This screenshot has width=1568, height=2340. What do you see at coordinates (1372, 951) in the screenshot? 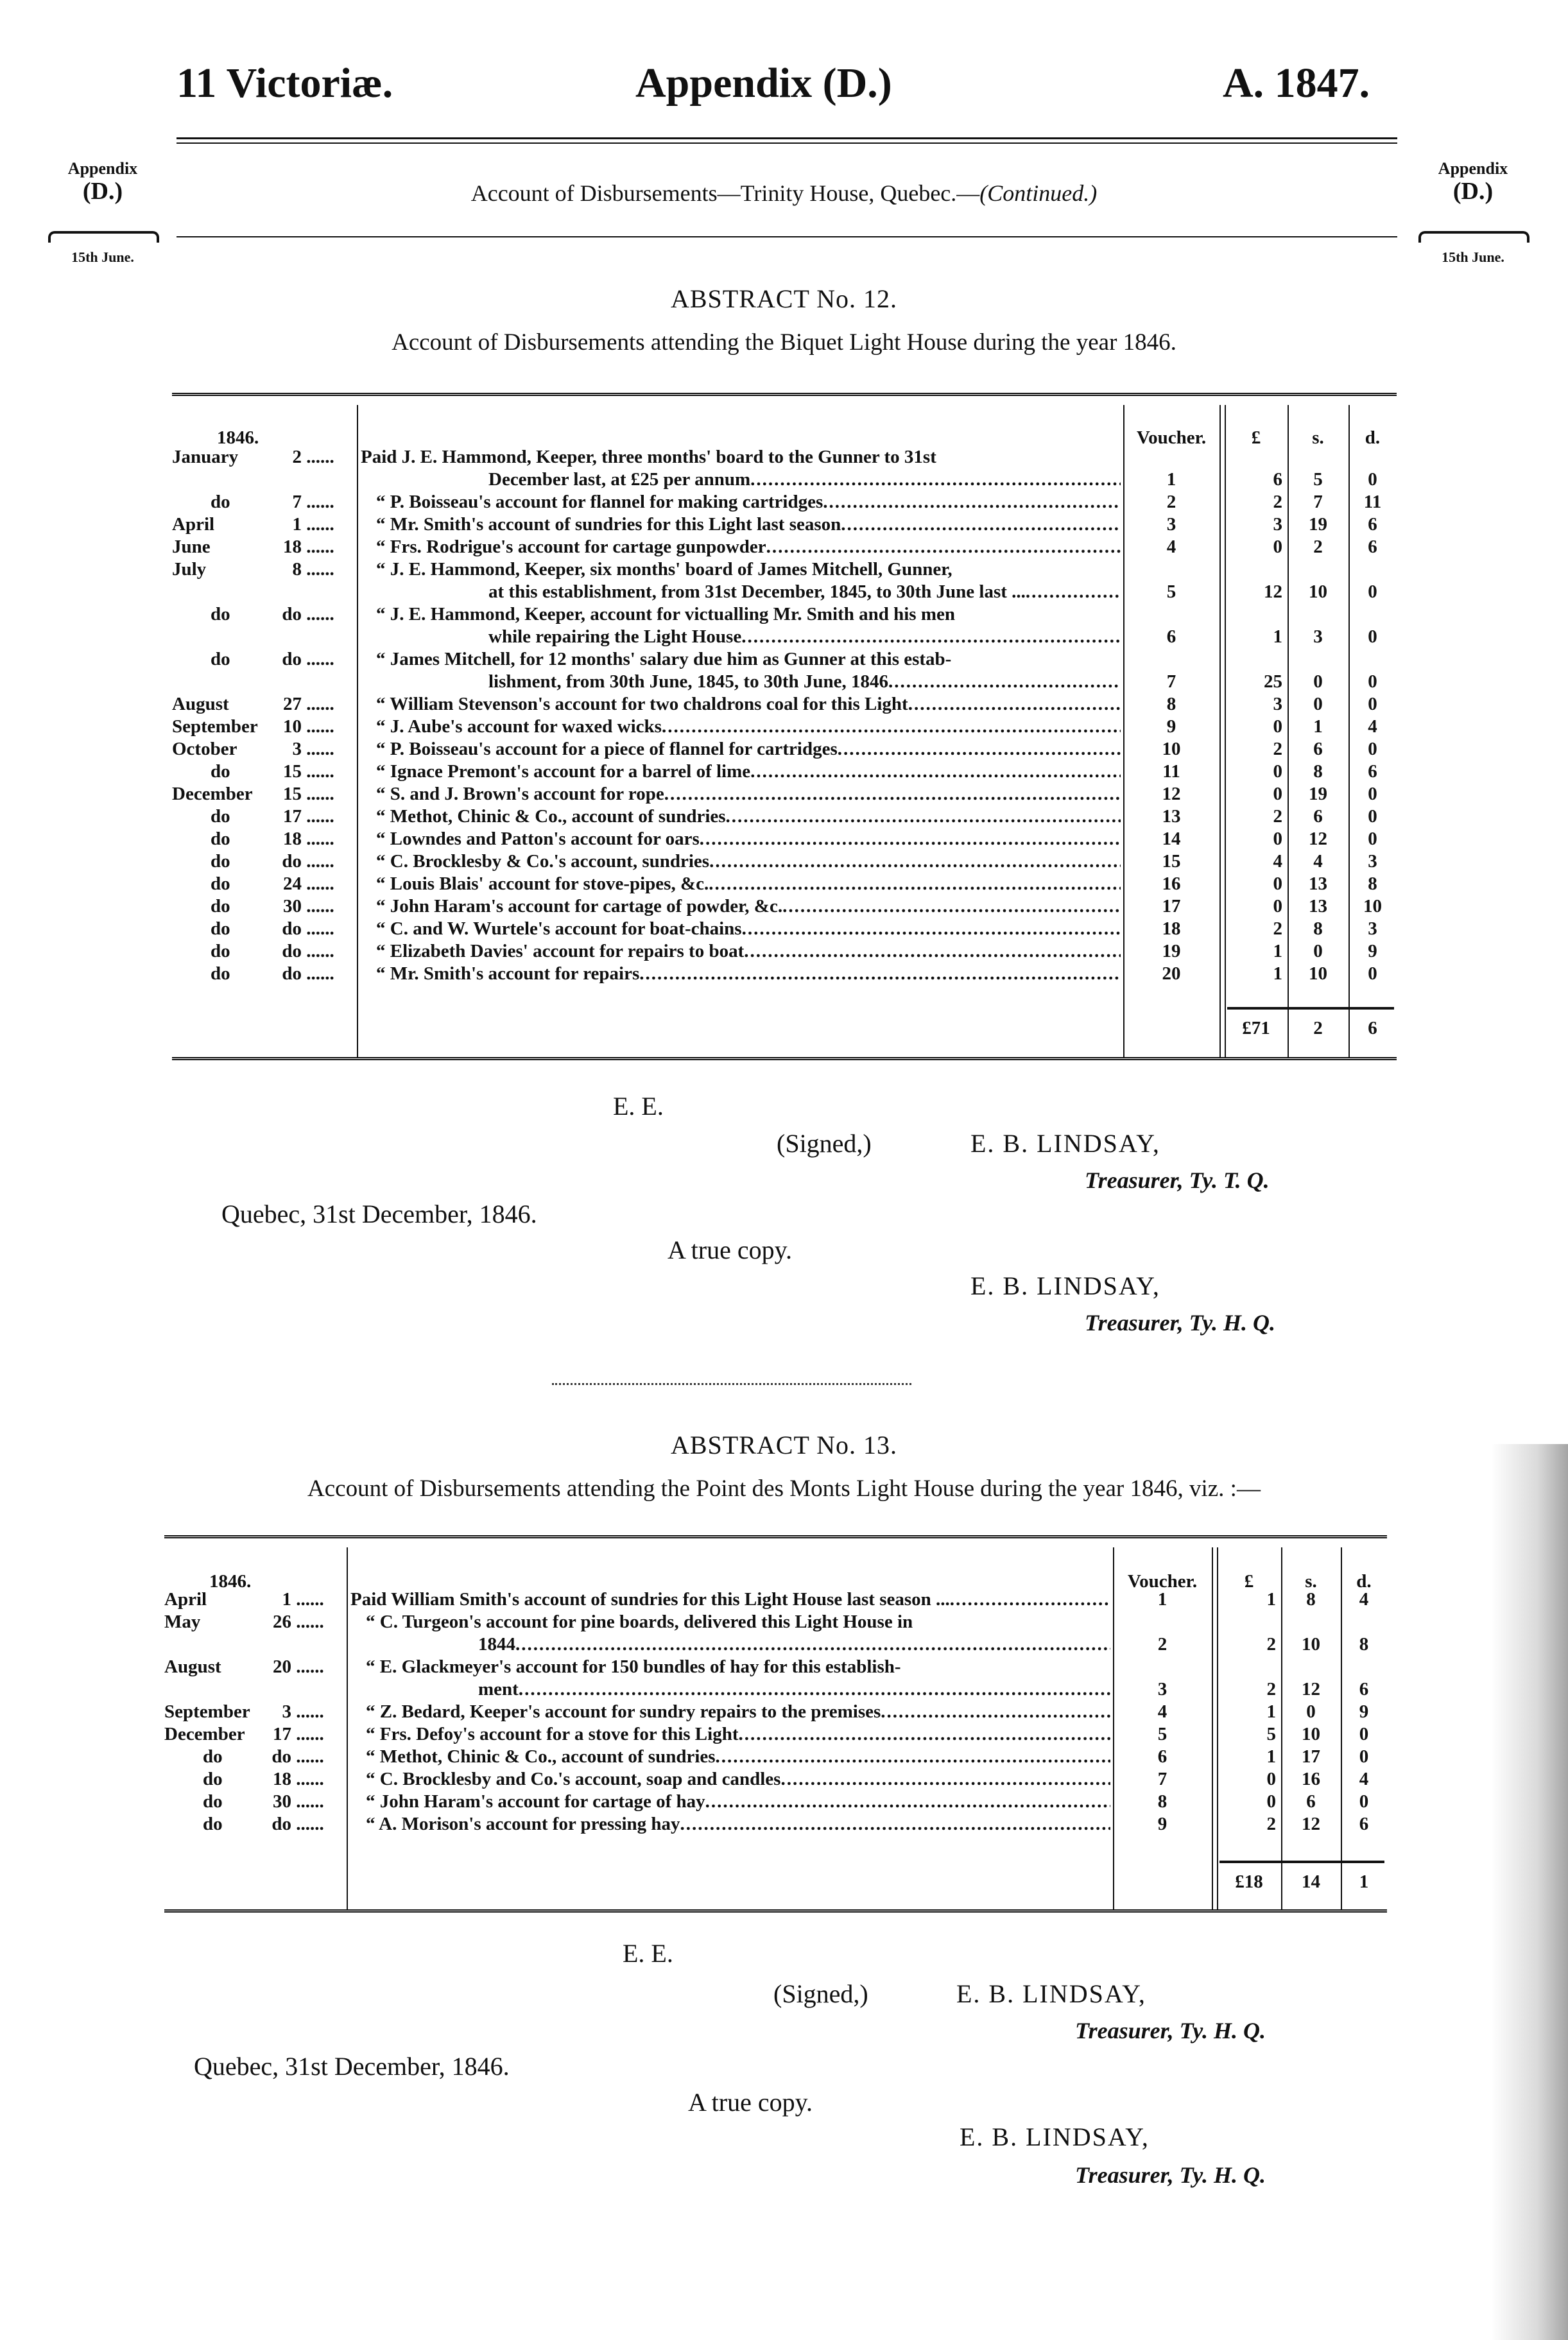
I see `amount-pence: 9` at bounding box center [1372, 951].